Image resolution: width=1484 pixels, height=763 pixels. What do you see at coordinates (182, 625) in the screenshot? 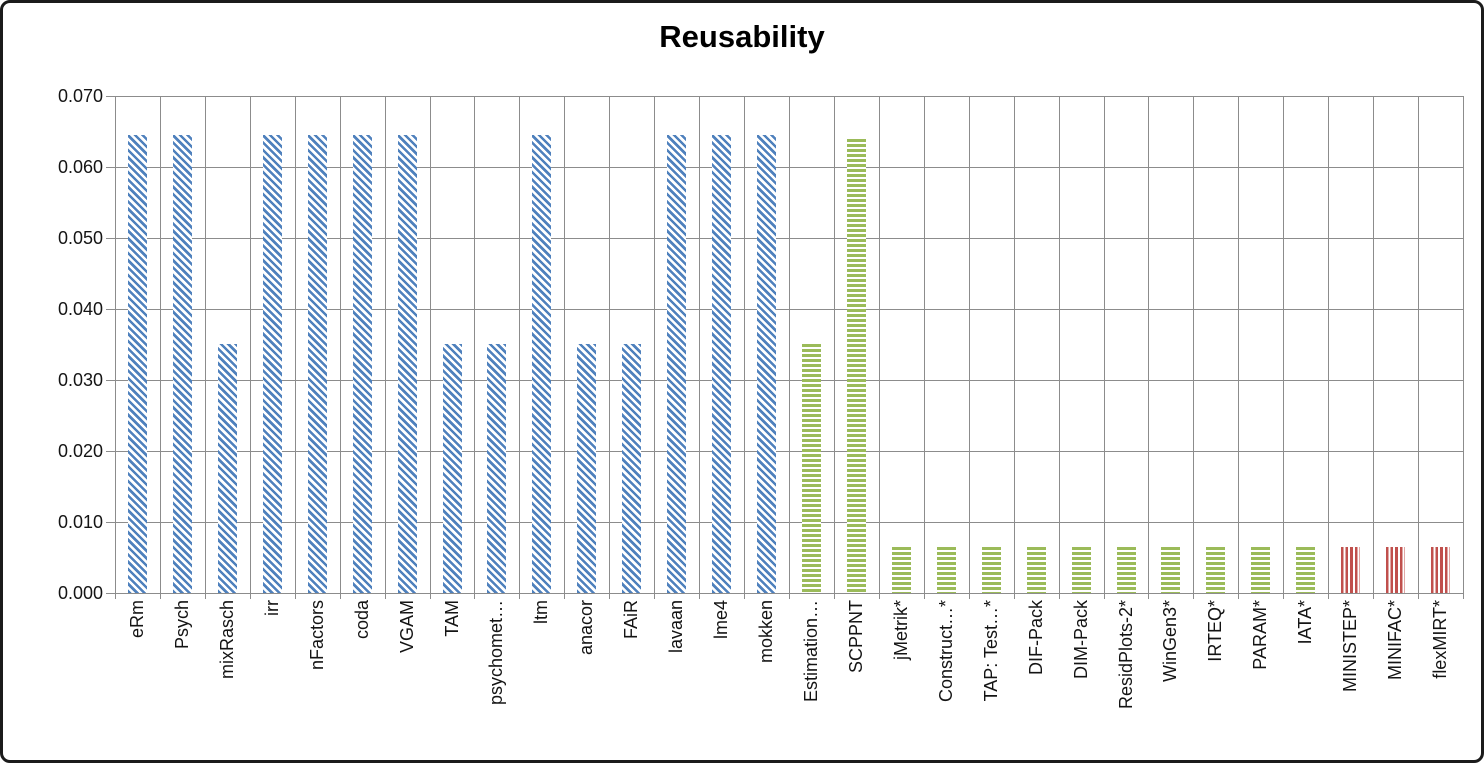
I see `x-axis-category-label: Psych` at bounding box center [182, 625].